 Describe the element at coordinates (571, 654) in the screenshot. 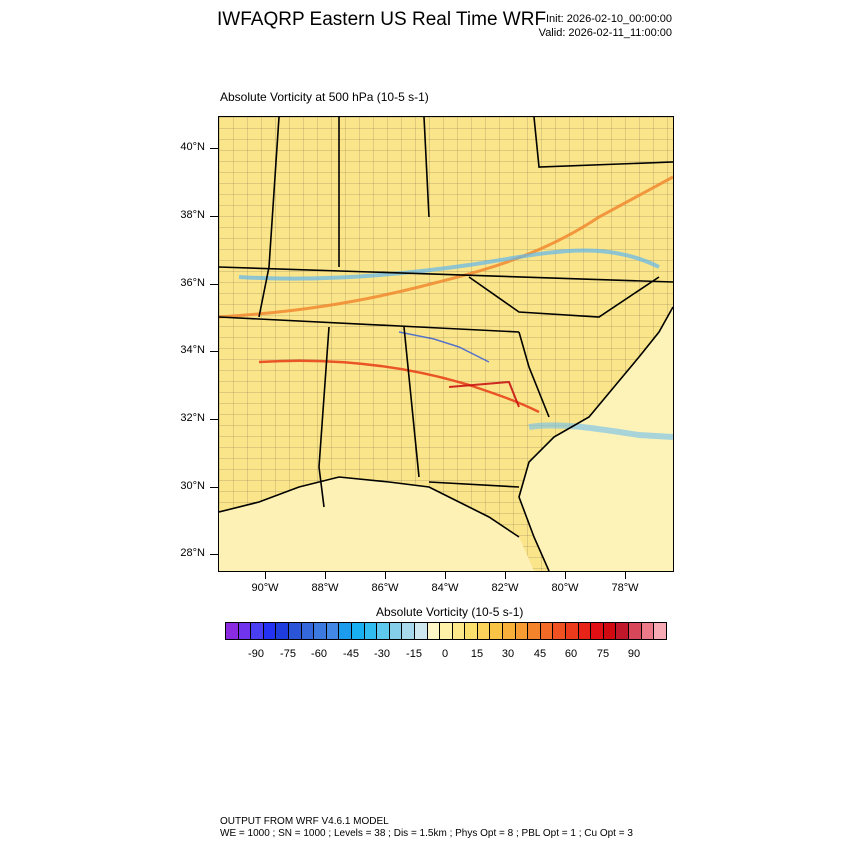

I see `colorbar-label: 60` at that location.